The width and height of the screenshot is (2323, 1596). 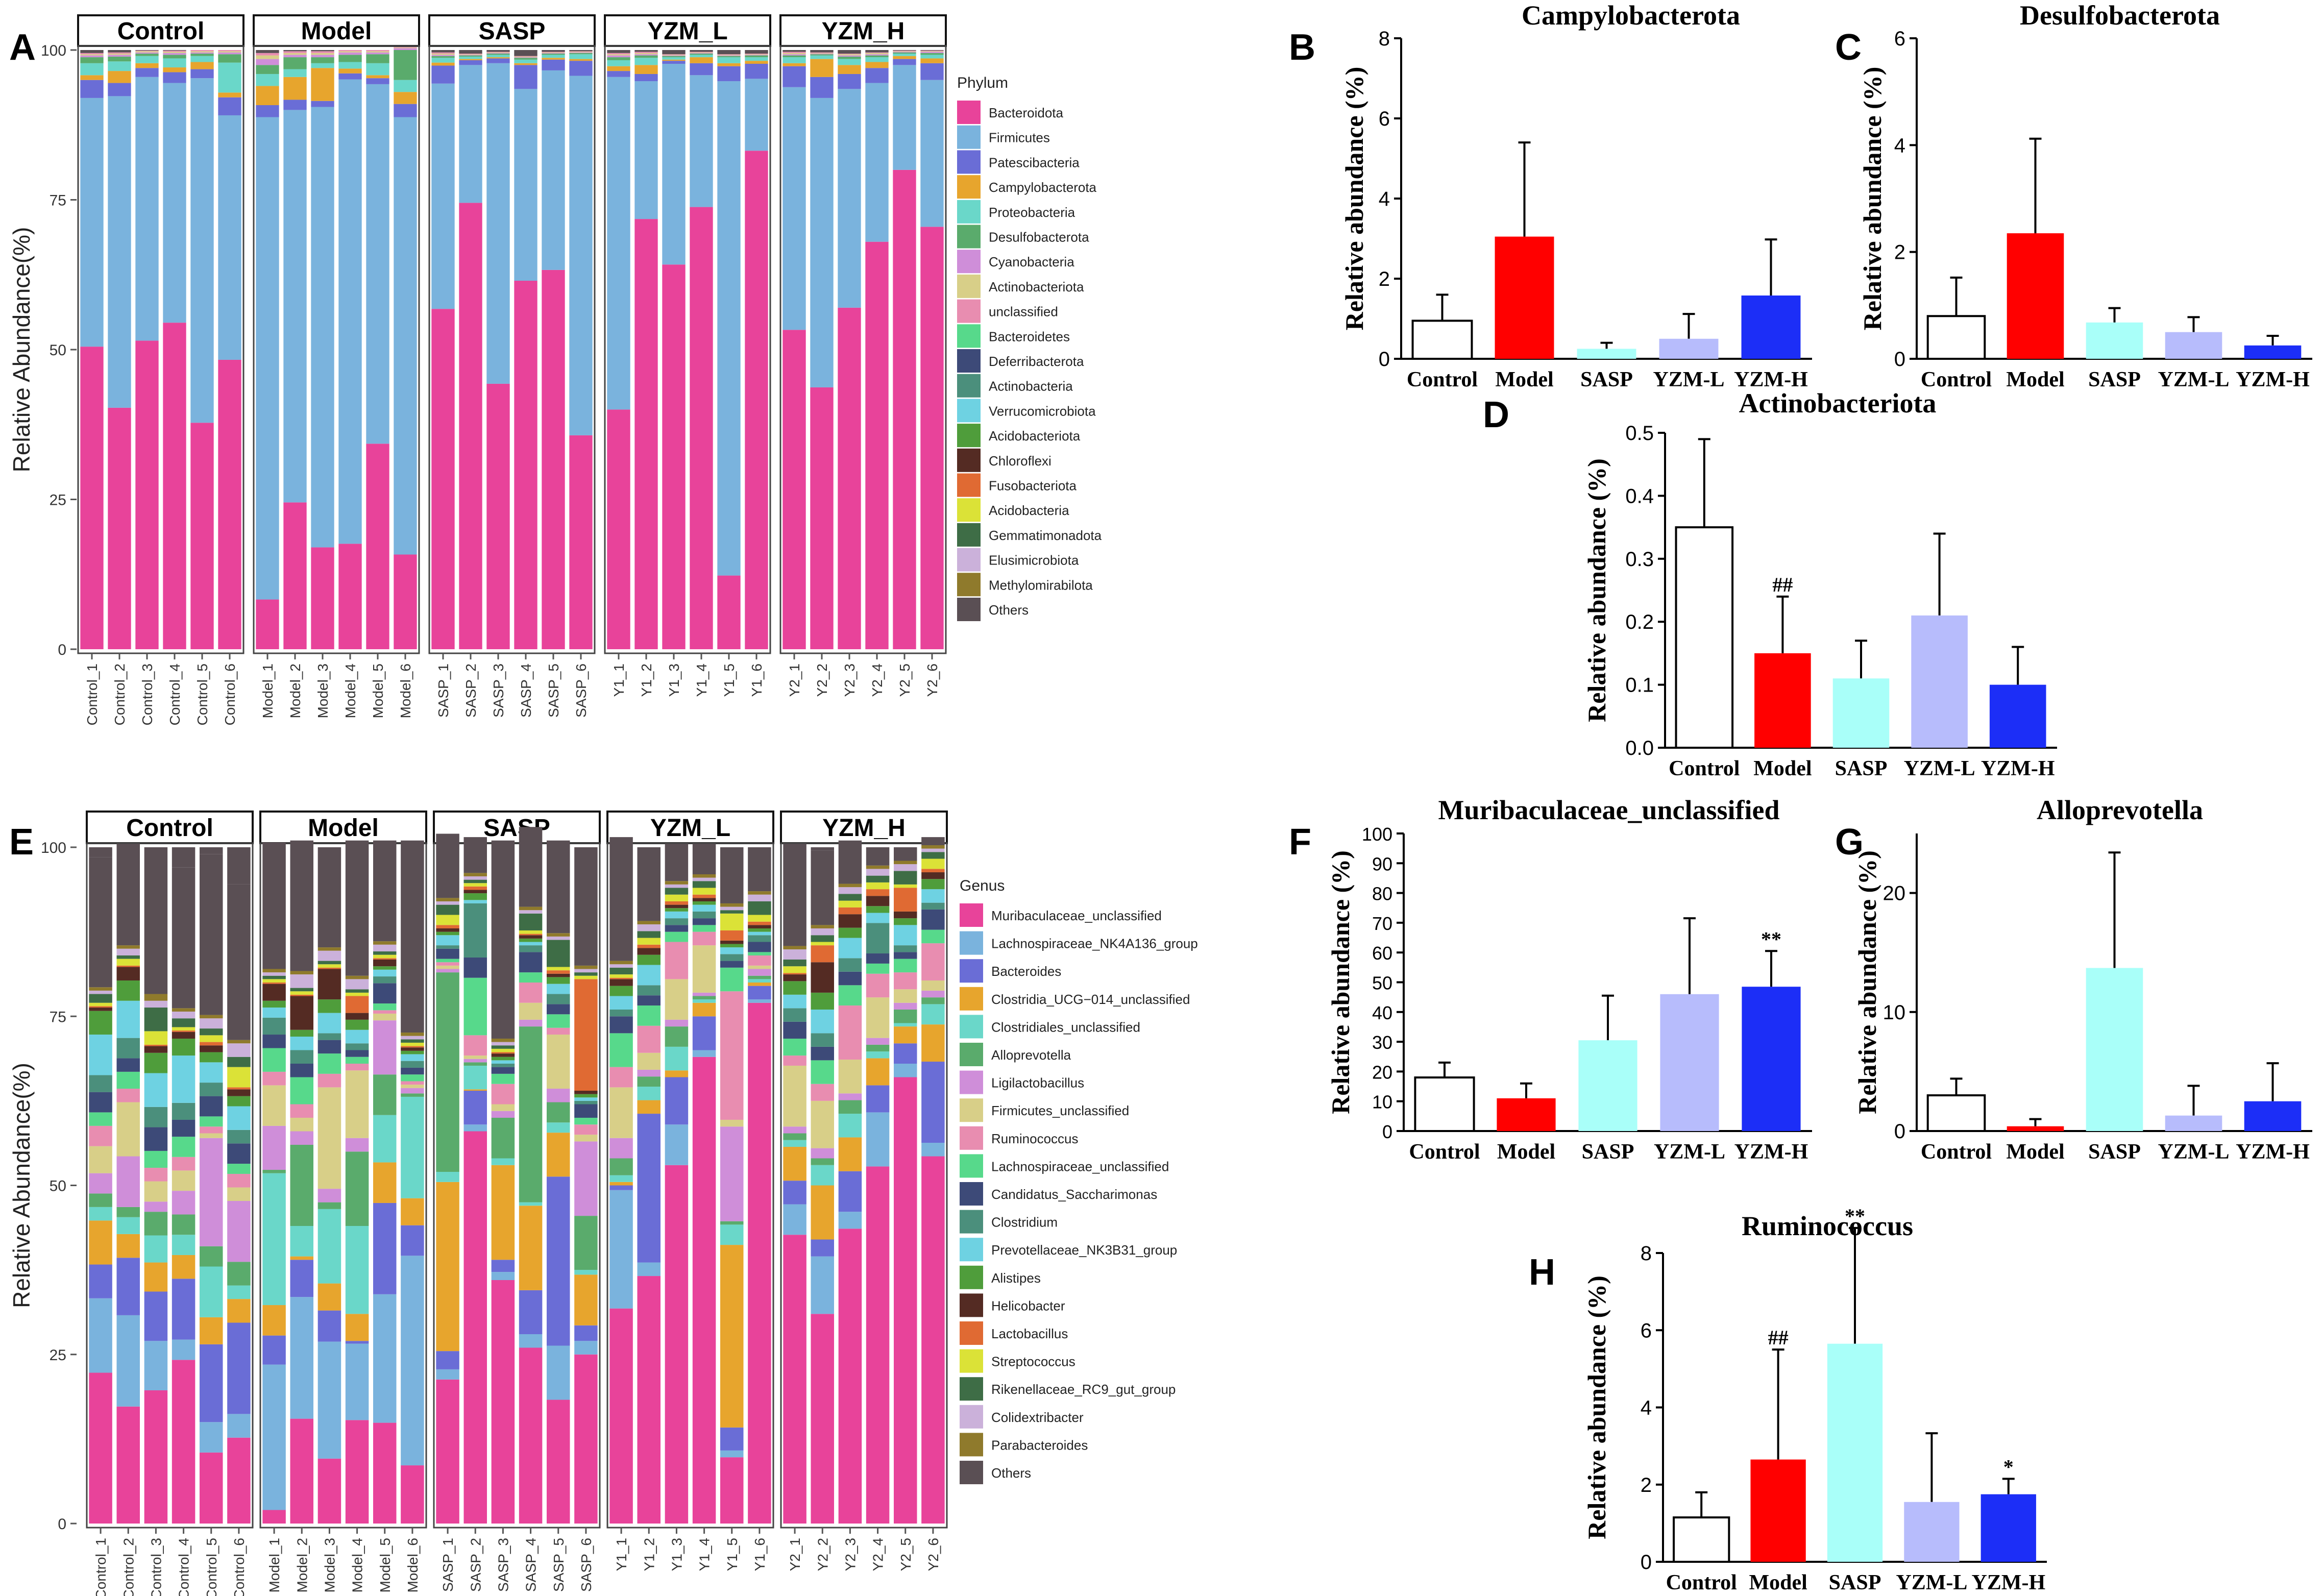 What do you see at coordinates (1039, 237) in the screenshot?
I see `legend-label: Desulfobacterota` at bounding box center [1039, 237].